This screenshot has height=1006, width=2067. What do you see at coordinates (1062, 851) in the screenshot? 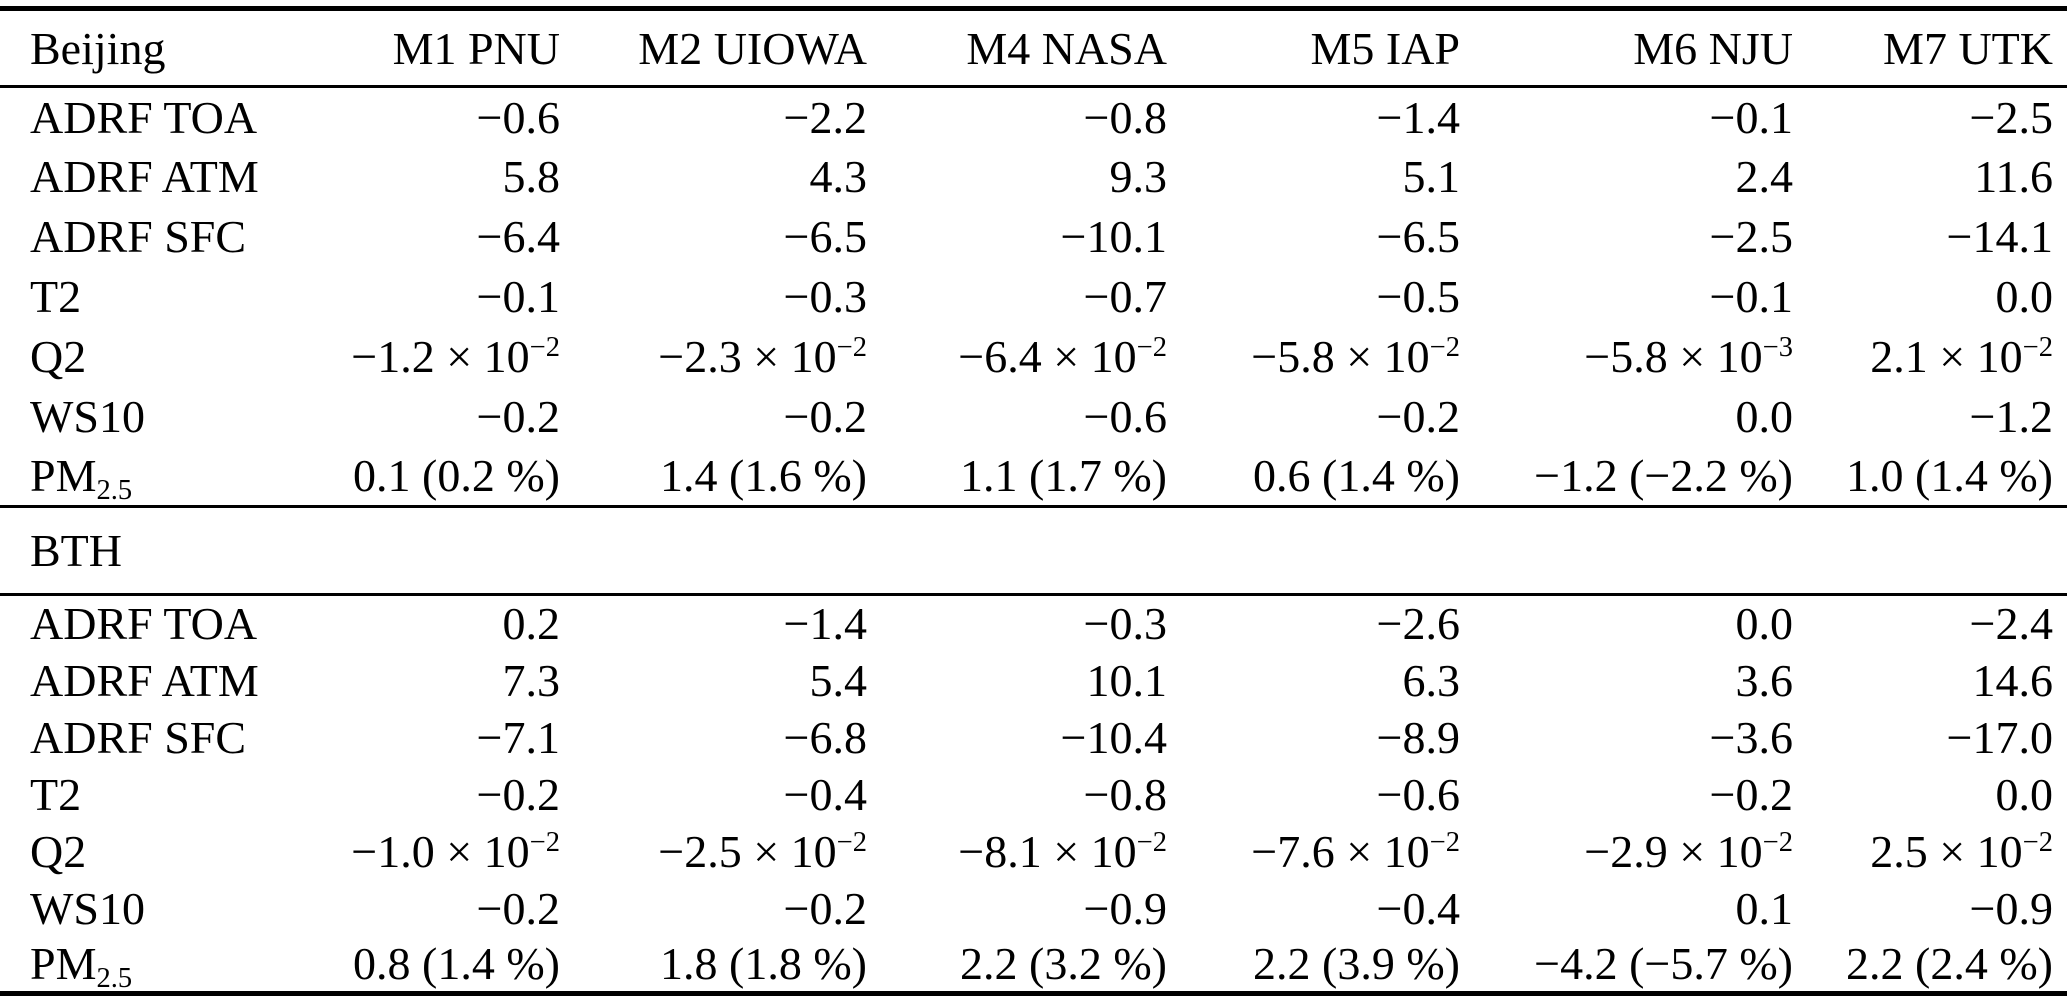
I see `value-cell: −8.1 × 10⁻²` at bounding box center [1062, 851].